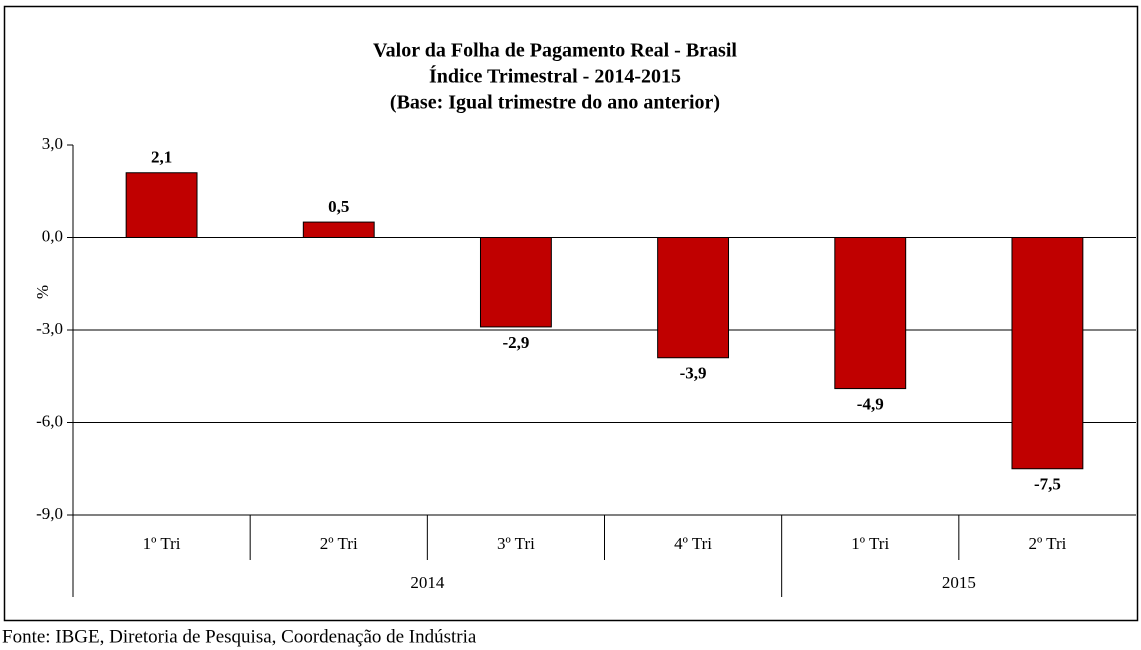 This screenshot has width=1141, height=650. Describe the element at coordinates (693, 543) in the screenshot. I see `x-tick-label: 4º Tri` at that location.